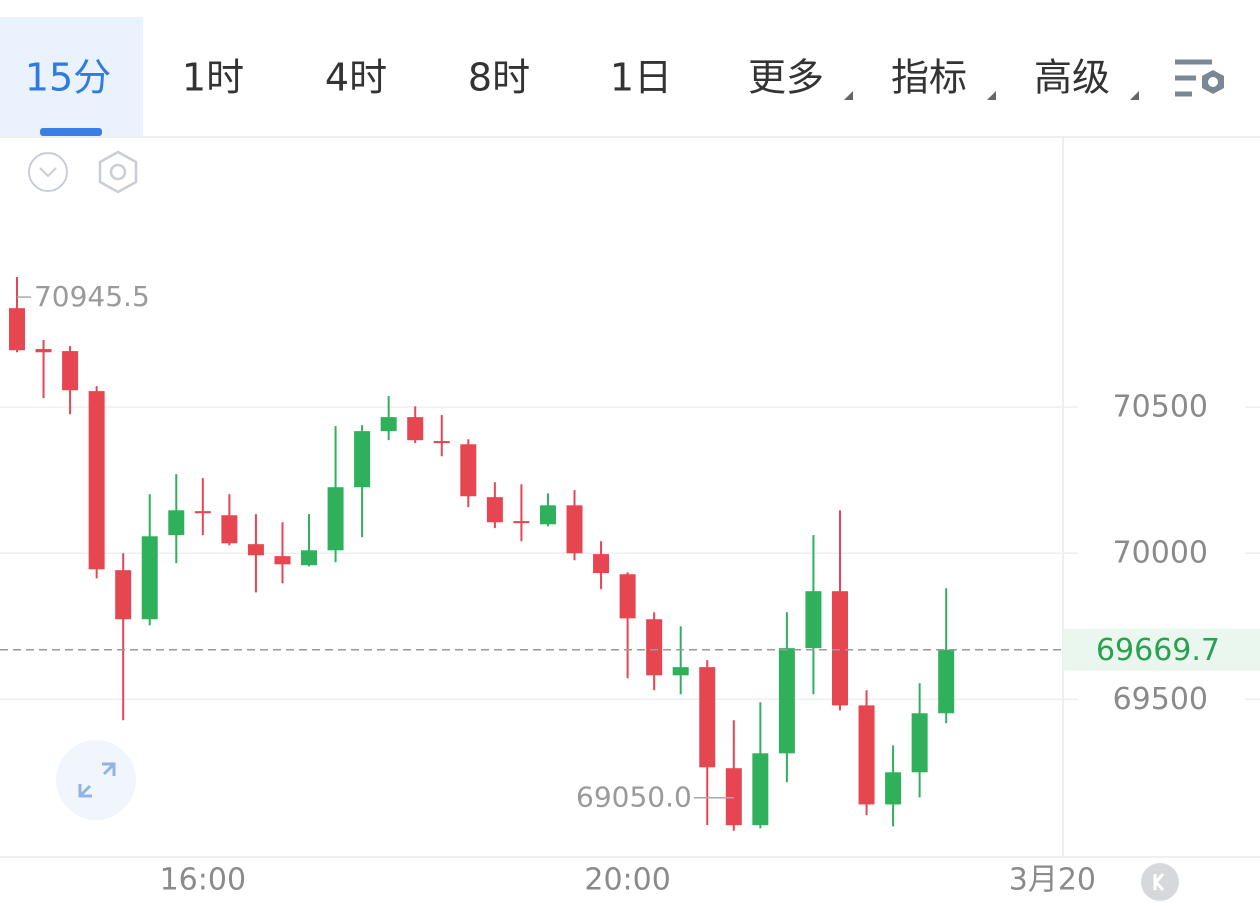 This screenshot has width=1260, height=913. What do you see at coordinates (71, 132) in the screenshot?
I see `active-tab-indicator` at bounding box center [71, 132].